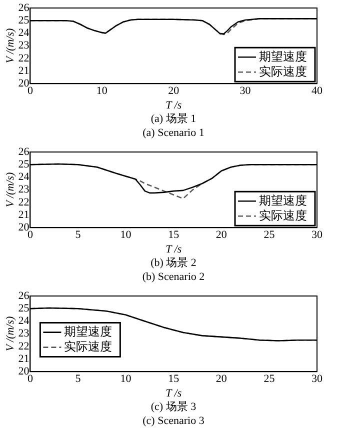  What do you see at coordinates (174, 133) in the screenshot?
I see `text: (a) Scenario 1` at bounding box center [174, 133].